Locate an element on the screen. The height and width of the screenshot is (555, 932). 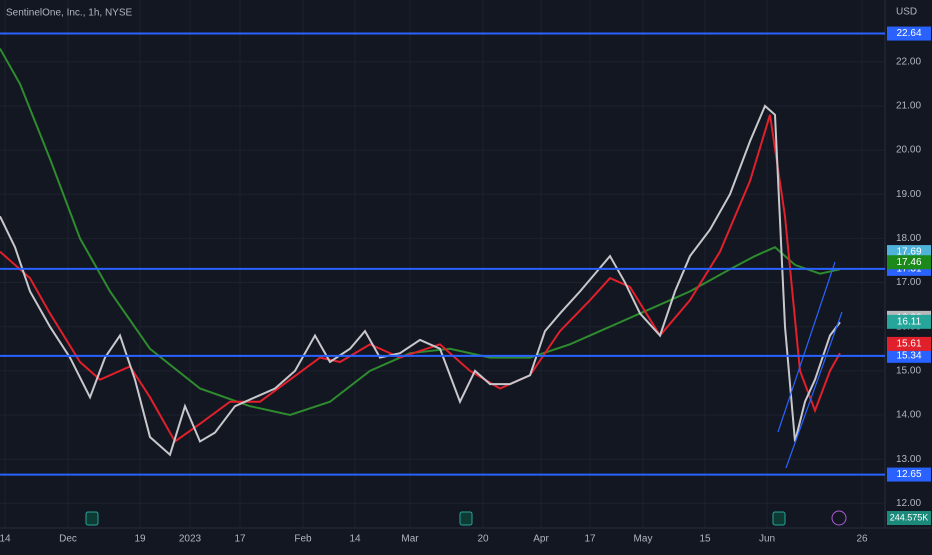
price-tag: 15.61 is located at coordinates (908, 344).